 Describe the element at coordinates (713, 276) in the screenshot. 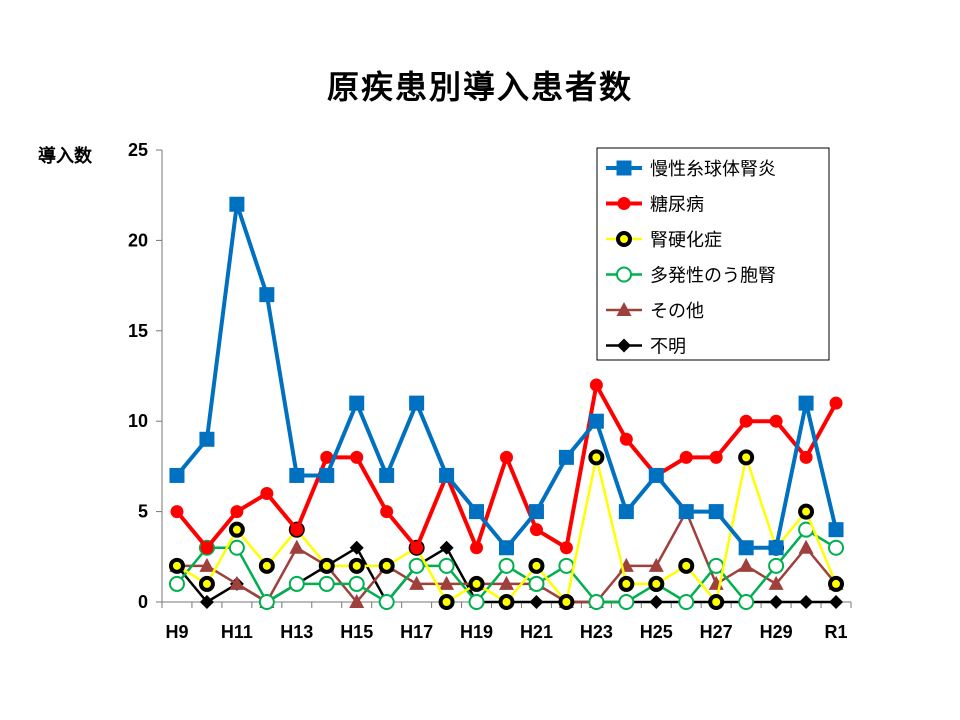

I see `legend-label: 多発性のう胞腎` at that location.